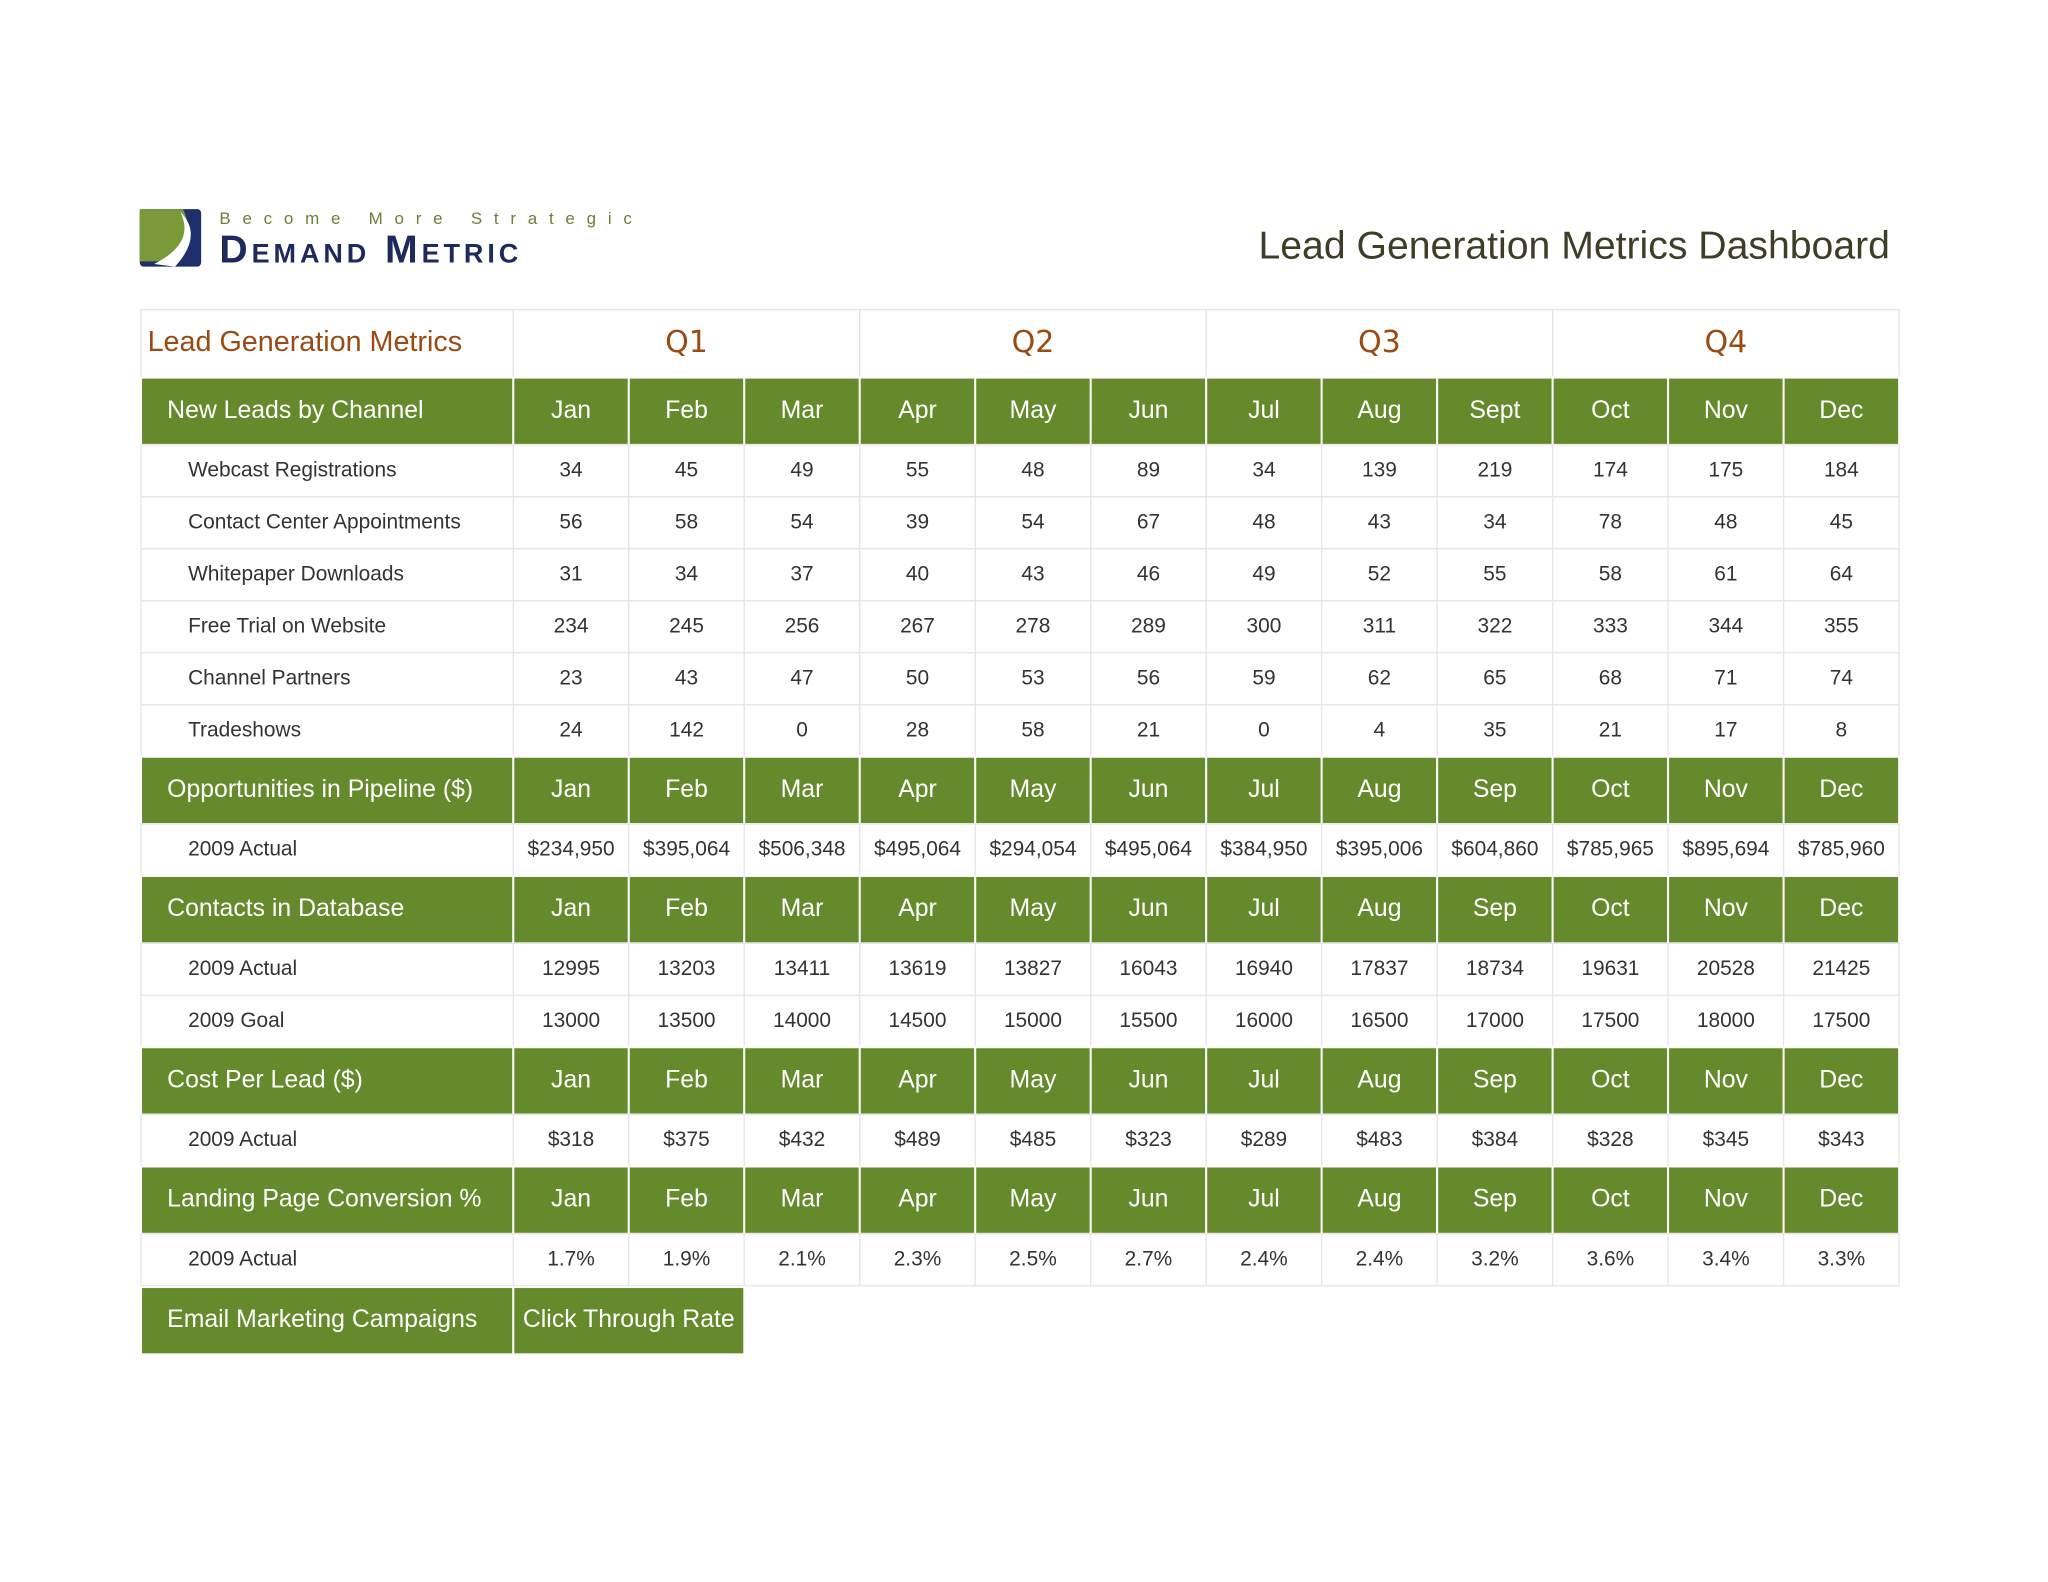 The width and height of the screenshot is (2048, 1582). I want to click on logo-curve, so click(172, 239).